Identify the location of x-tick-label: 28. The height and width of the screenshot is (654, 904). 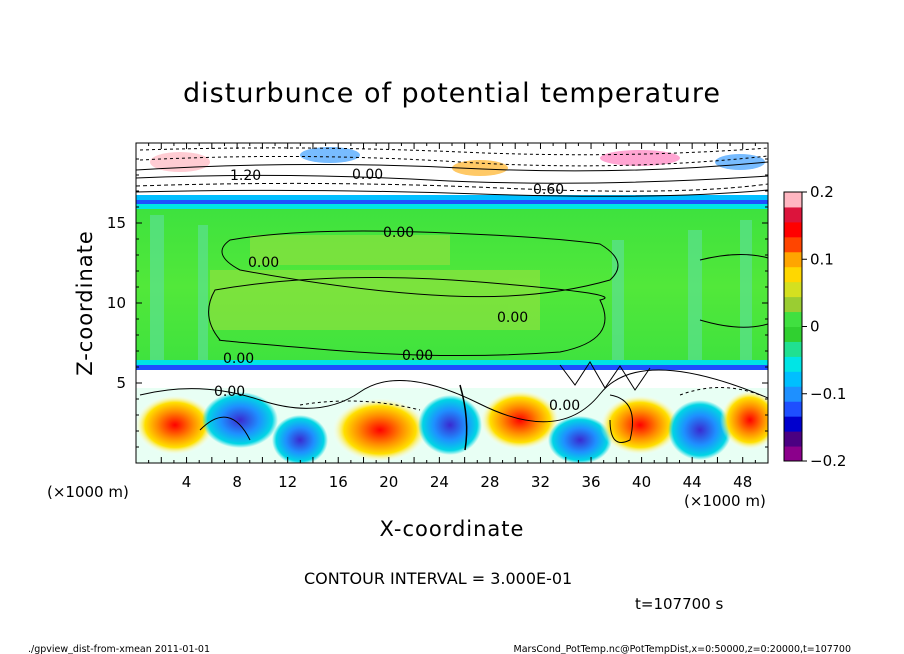
(489, 482).